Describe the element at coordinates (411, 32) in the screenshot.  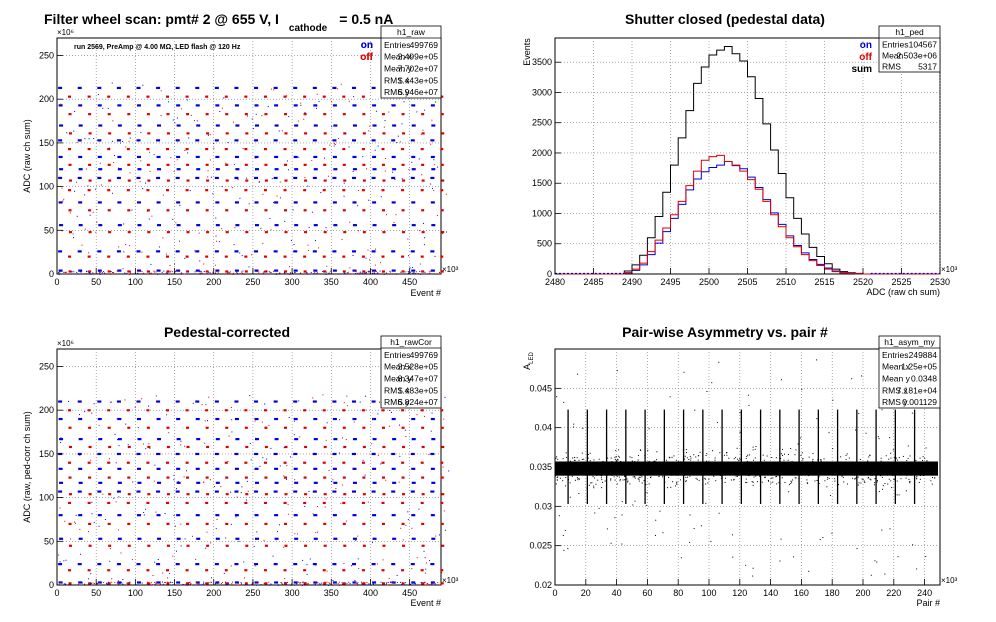
I see `stats-box-title: h1_raw` at that location.